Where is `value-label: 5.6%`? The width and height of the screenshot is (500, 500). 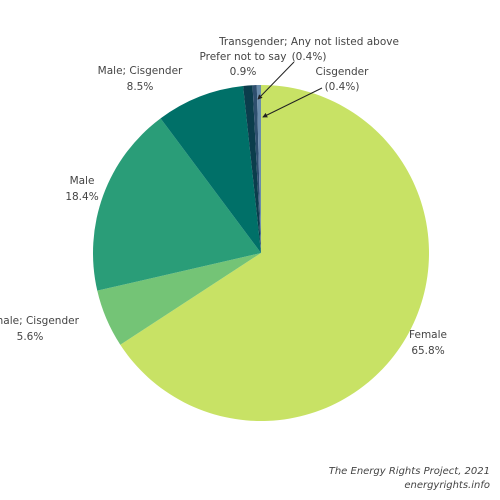
value-label: 5.6% is located at coordinates (30, 337).